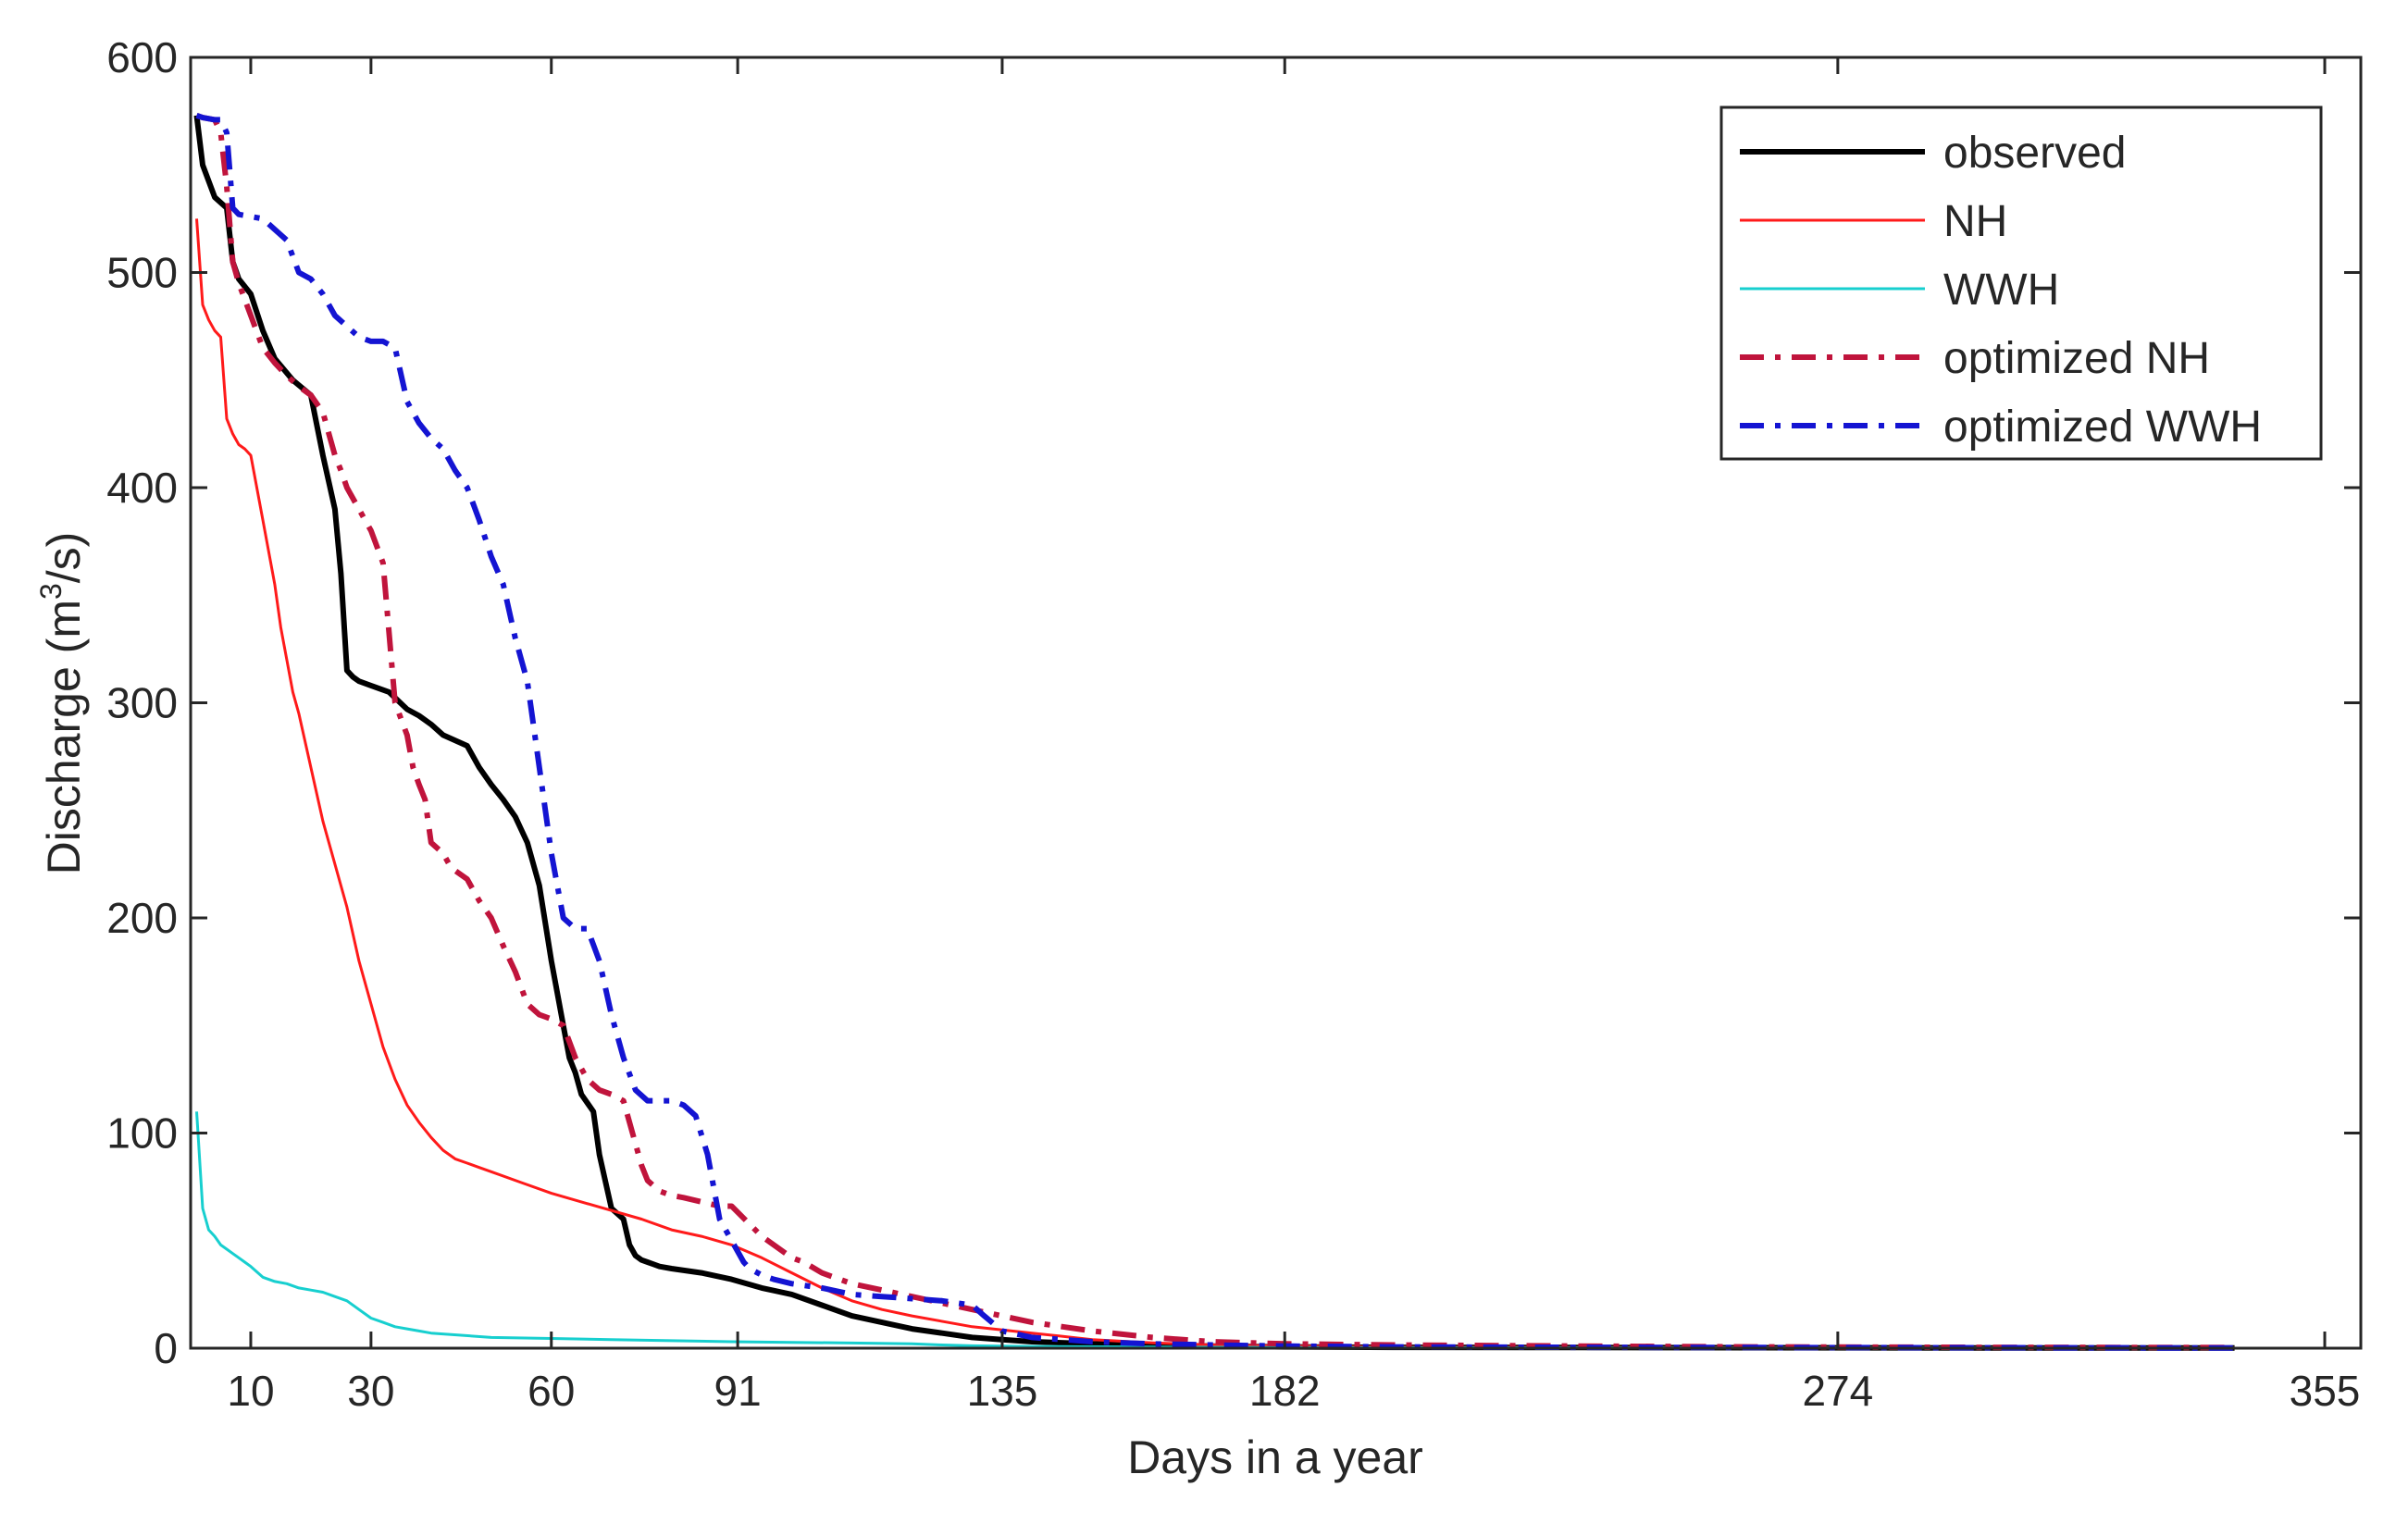 The width and height of the screenshot is (2408, 1524). I want to click on x-tick-label: 30, so click(370, 1391).